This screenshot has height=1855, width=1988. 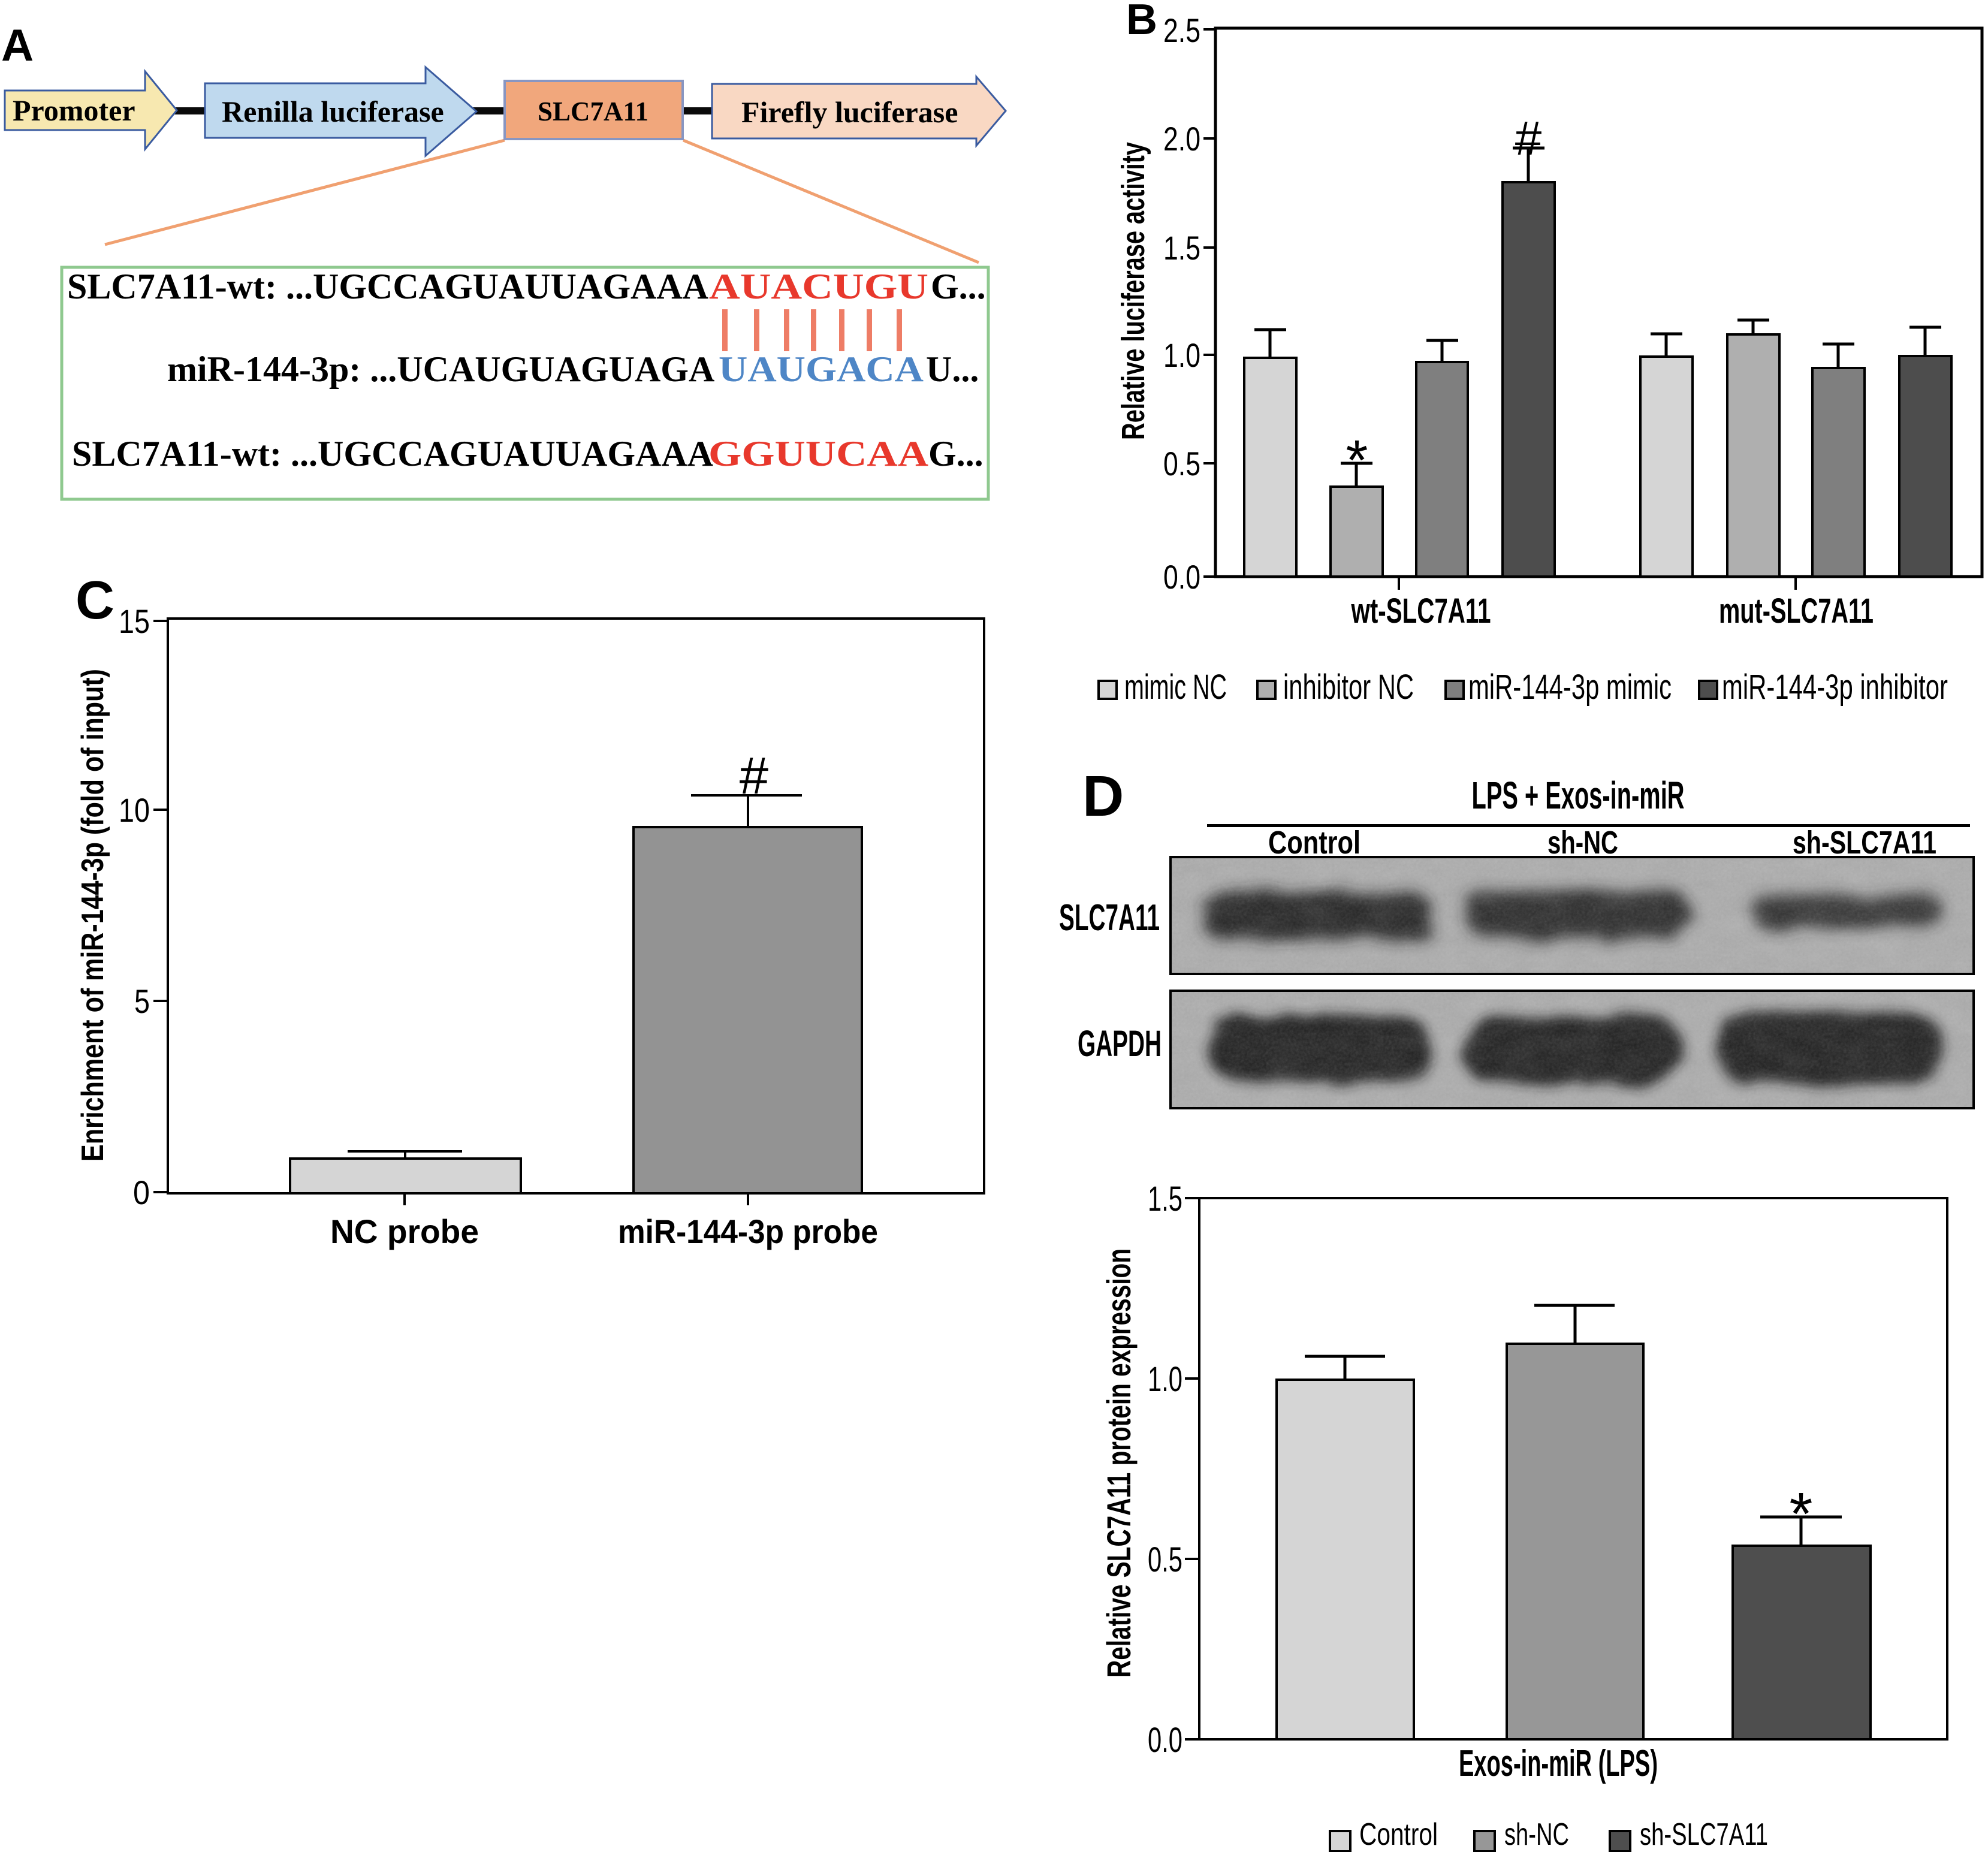 What do you see at coordinates (1835, 688) in the screenshot?
I see `svg-text: miR-144-3p inhibitor` at bounding box center [1835, 688].